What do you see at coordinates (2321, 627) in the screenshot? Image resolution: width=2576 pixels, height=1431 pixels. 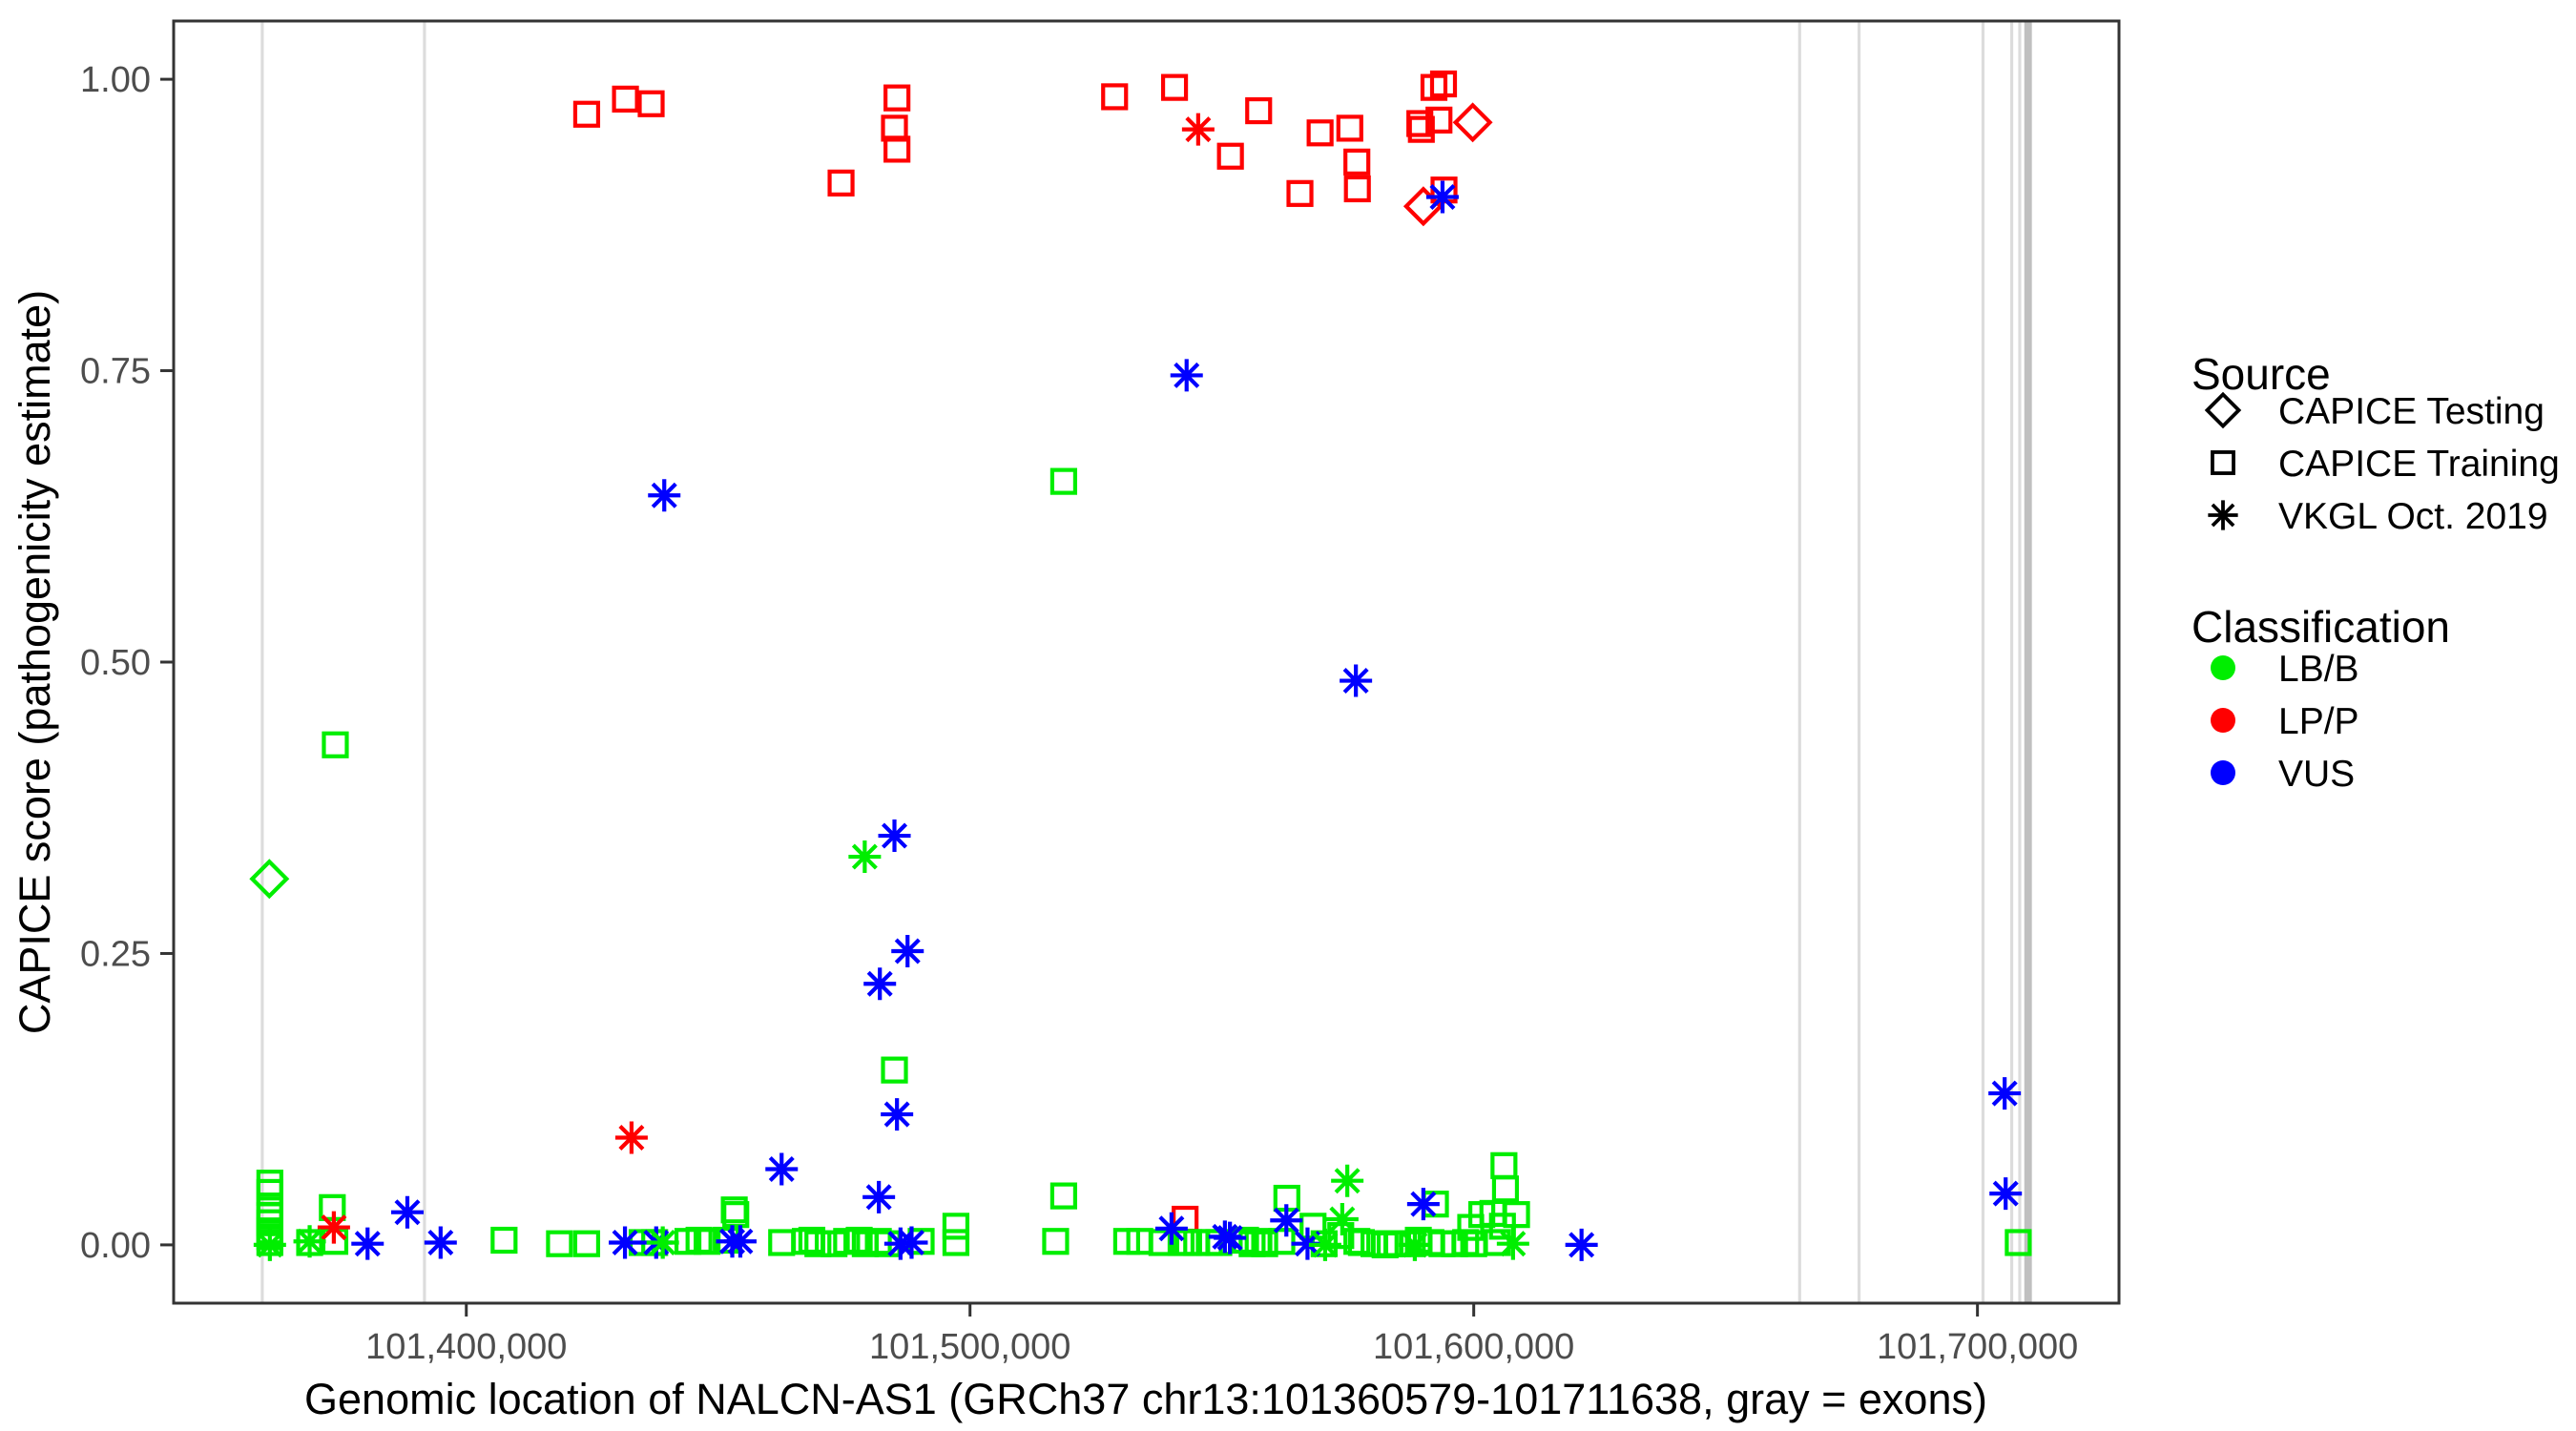 I see `legend-classification-title: Classification` at bounding box center [2321, 627].